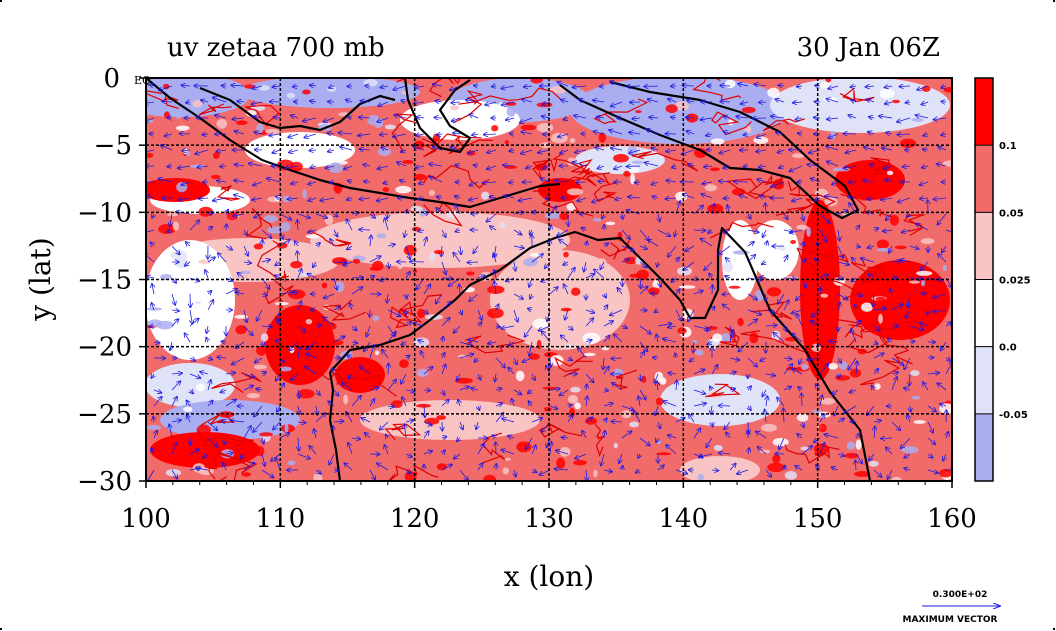 This screenshot has height=631, width=1056. What do you see at coordinates (952, 519) in the screenshot?
I see `x-tick-label: 160` at bounding box center [952, 519].